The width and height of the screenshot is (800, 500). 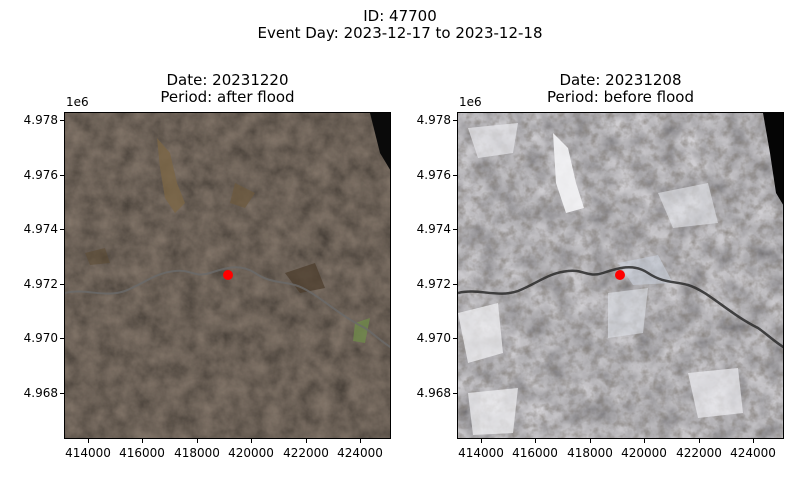 What do you see at coordinates (590, 453) in the screenshot?
I see `right-x-tick: 418000` at bounding box center [590, 453].